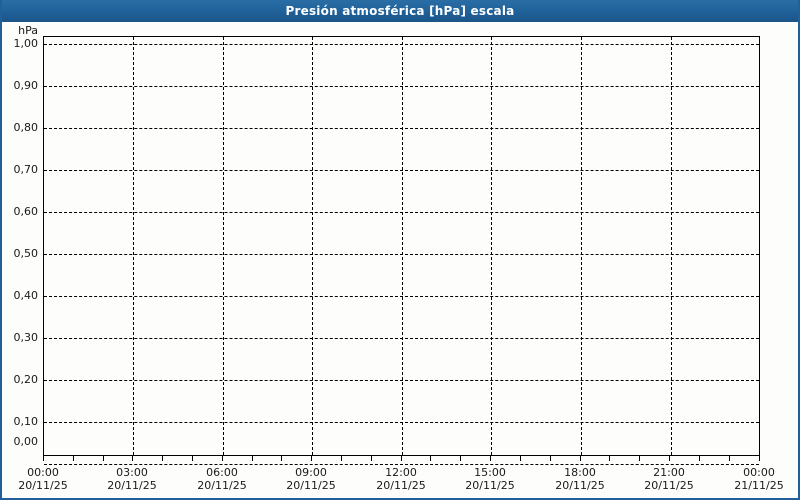 The height and width of the screenshot is (500, 800). What do you see at coordinates (490, 479) in the screenshot?
I see `x-tick-label: 15:00 20/11/25` at bounding box center [490, 479].